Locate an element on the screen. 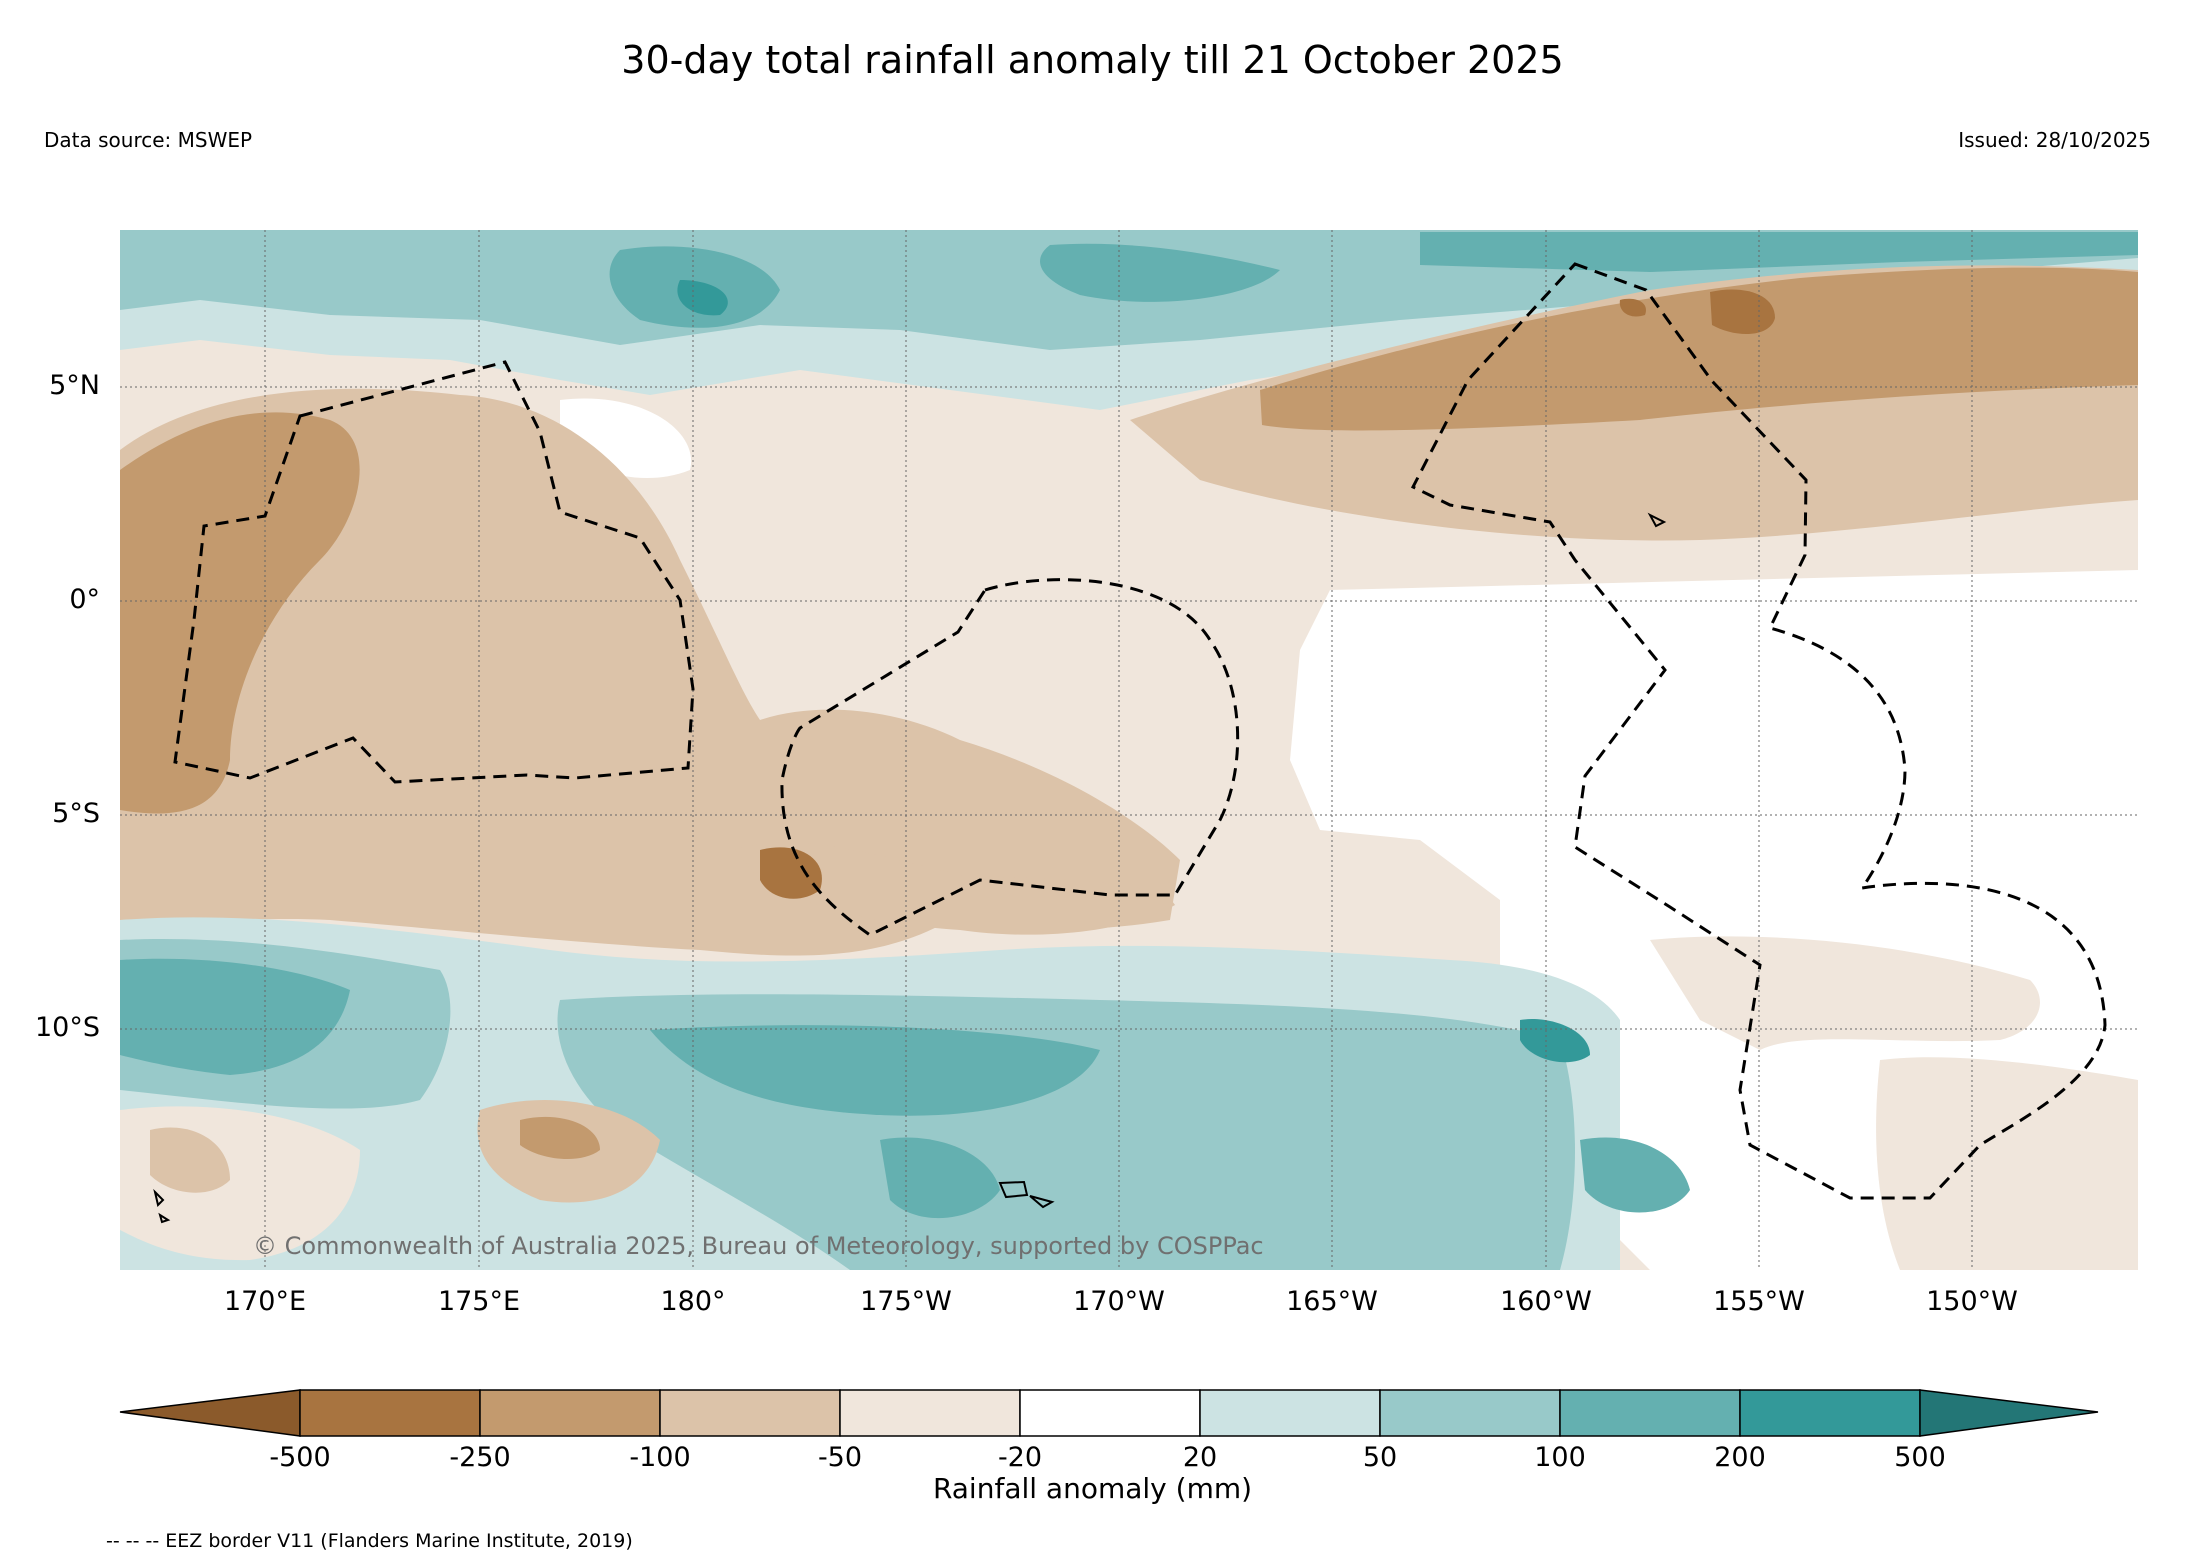 This screenshot has width=2185, height=1563. colorbar is located at coordinates (1109, 1413).